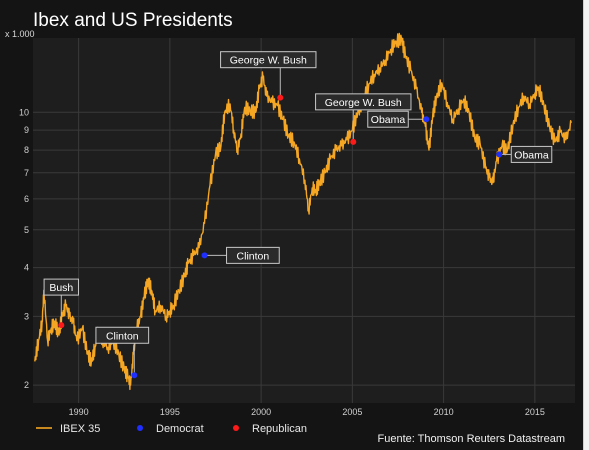 The image size is (589, 450). Describe the element at coordinates (26, 130) in the screenshot. I see `y-tick-label: 9` at that location.